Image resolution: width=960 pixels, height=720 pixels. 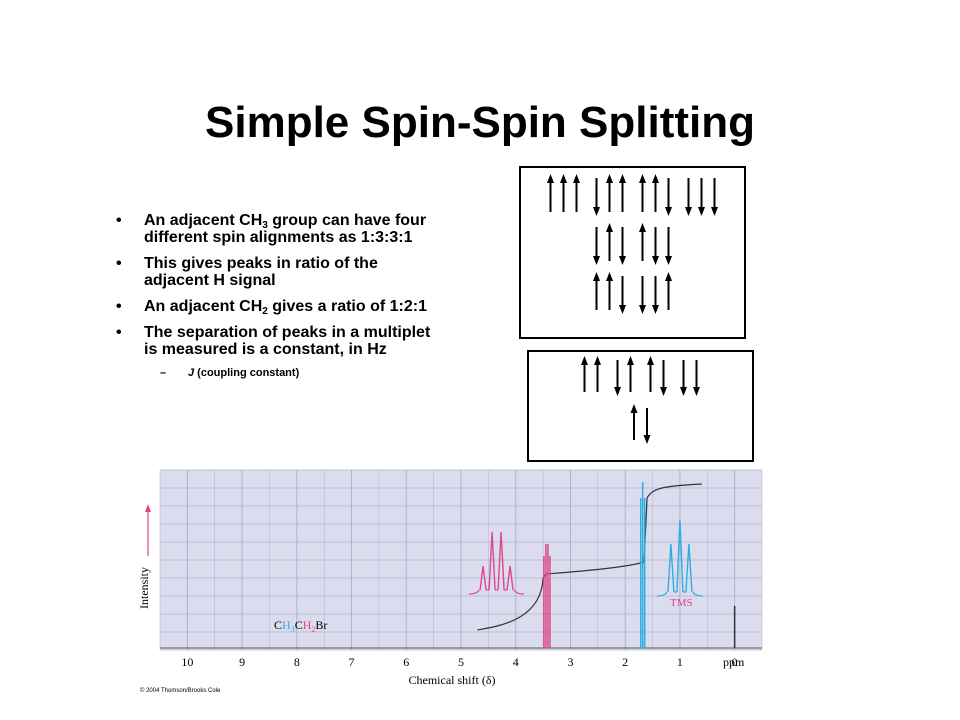 I want to click on x-tick-label: 10, so click(x=187, y=662).